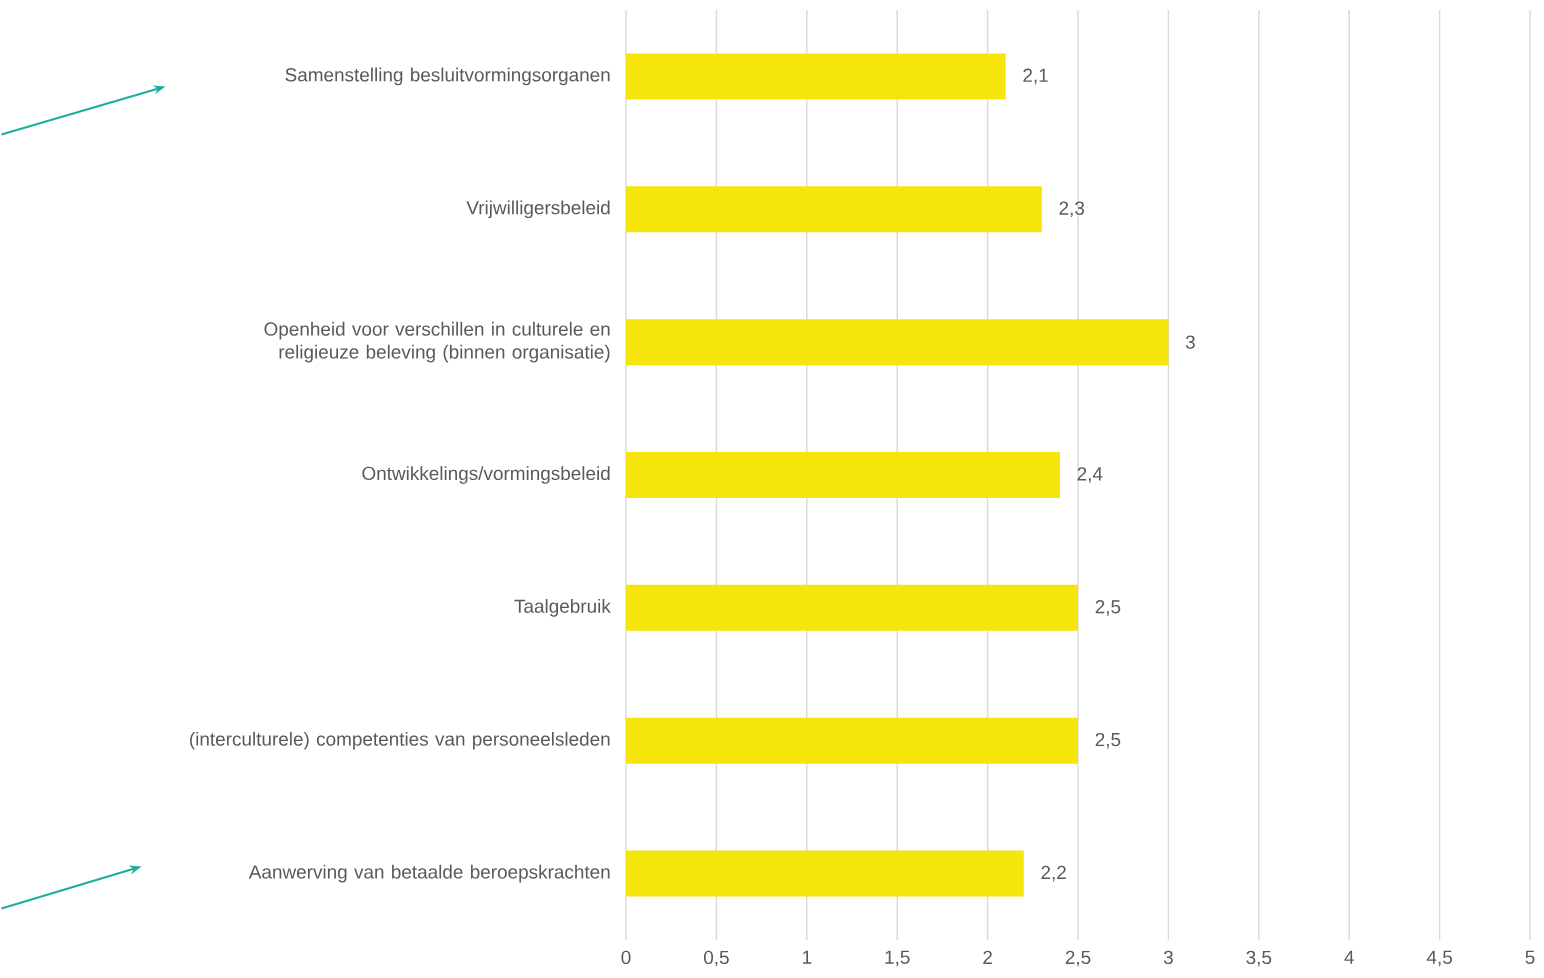  I want to click on x-tick-label: 1,5, so click(897, 958).